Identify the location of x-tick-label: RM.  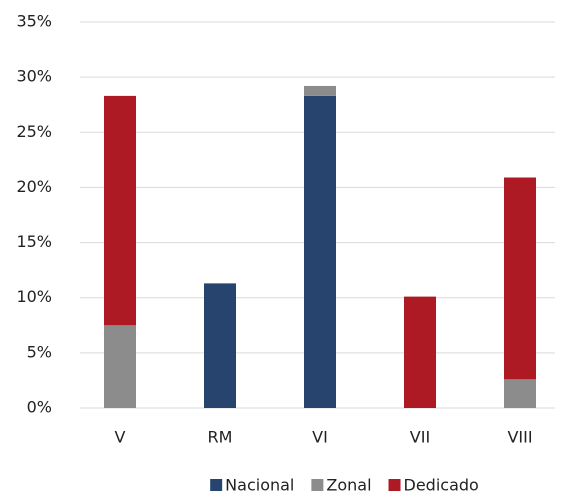
(220, 437).